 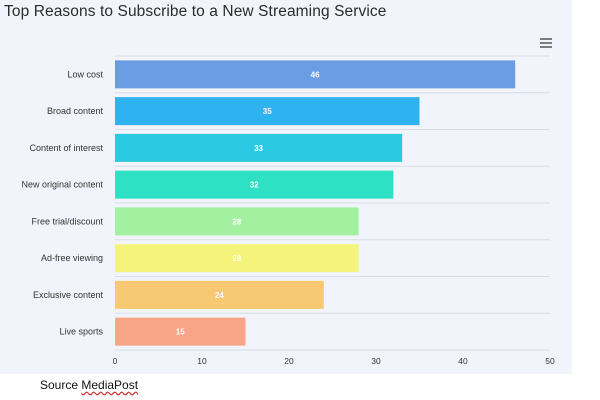 I want to click on bar-ad-free-viewing, so click(x=237, y=258).